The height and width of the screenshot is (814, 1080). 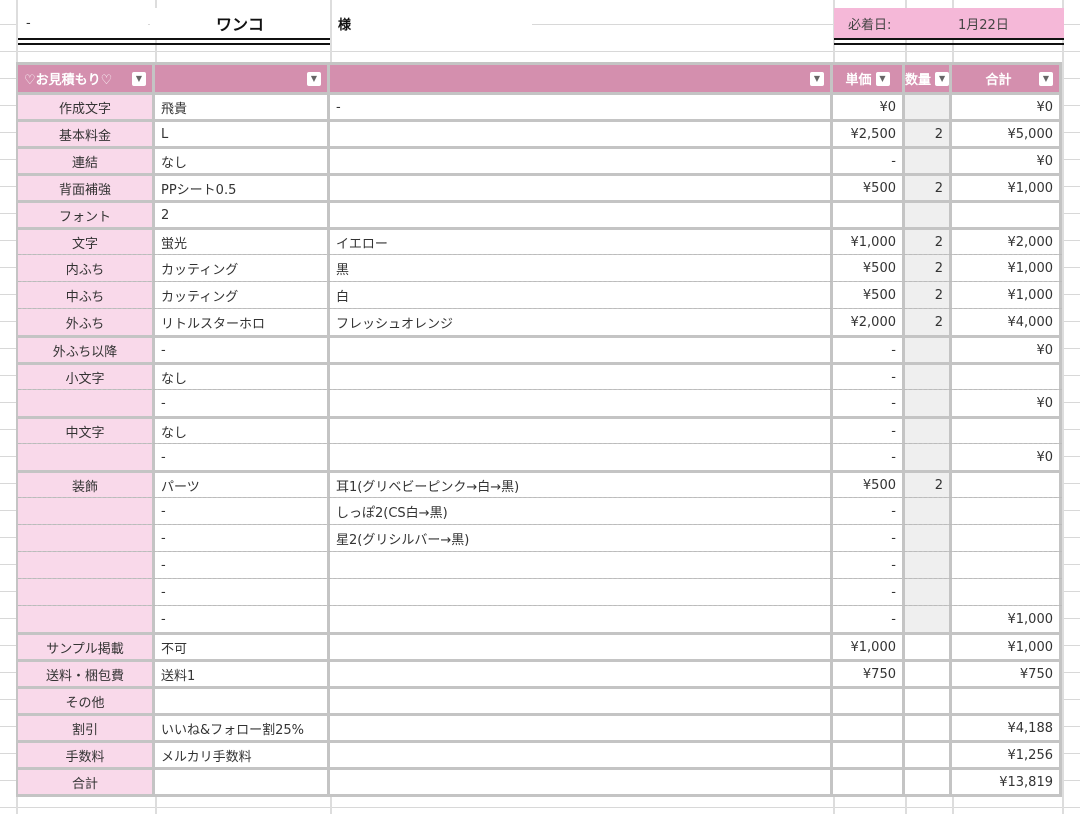 What do you see at coordinates (869, 322) in the screenshot?
I see `unit-price-cell: ¥2,000` at bounding box center [869, 322].